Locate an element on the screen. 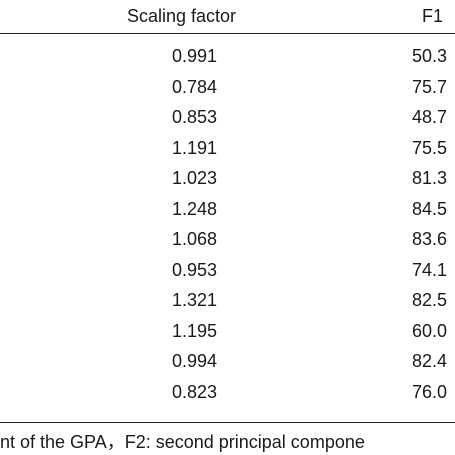 This screenshot has width=455, height=455. table-cell: 1.248 is located at coordinates (195, 208).